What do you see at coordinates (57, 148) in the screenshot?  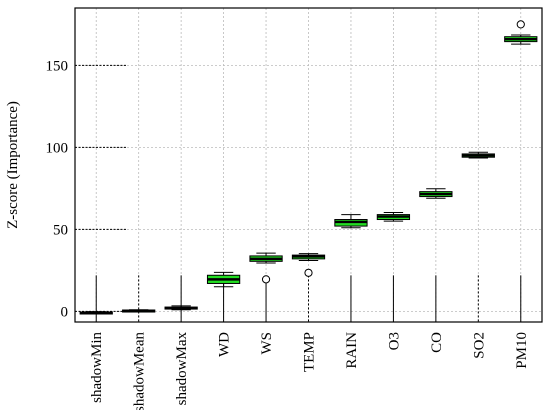 I see `y-tick-label: 100` at bounding box center [57, 148].